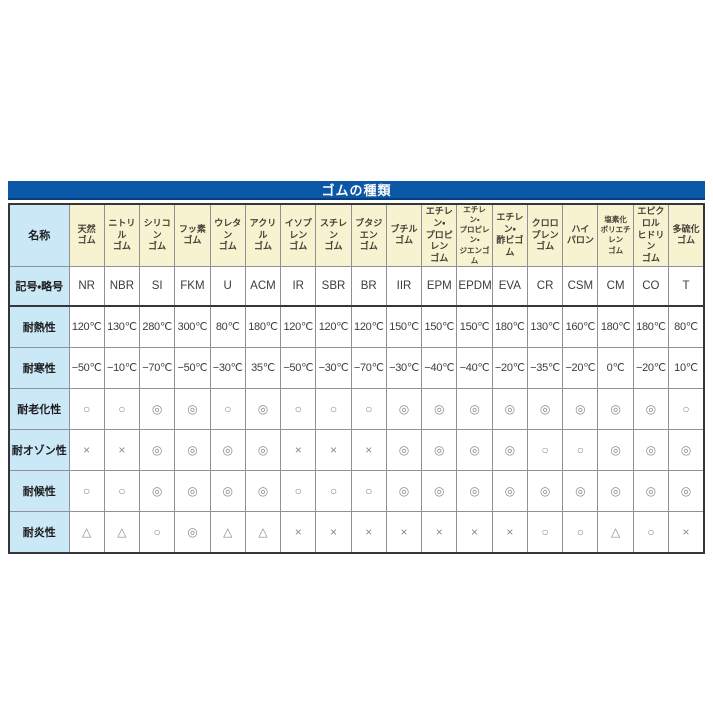  What do you see at coordinates (227, 286) in the screenshot?
I see `symbol-cell: U` at bounding box center [227, 286].